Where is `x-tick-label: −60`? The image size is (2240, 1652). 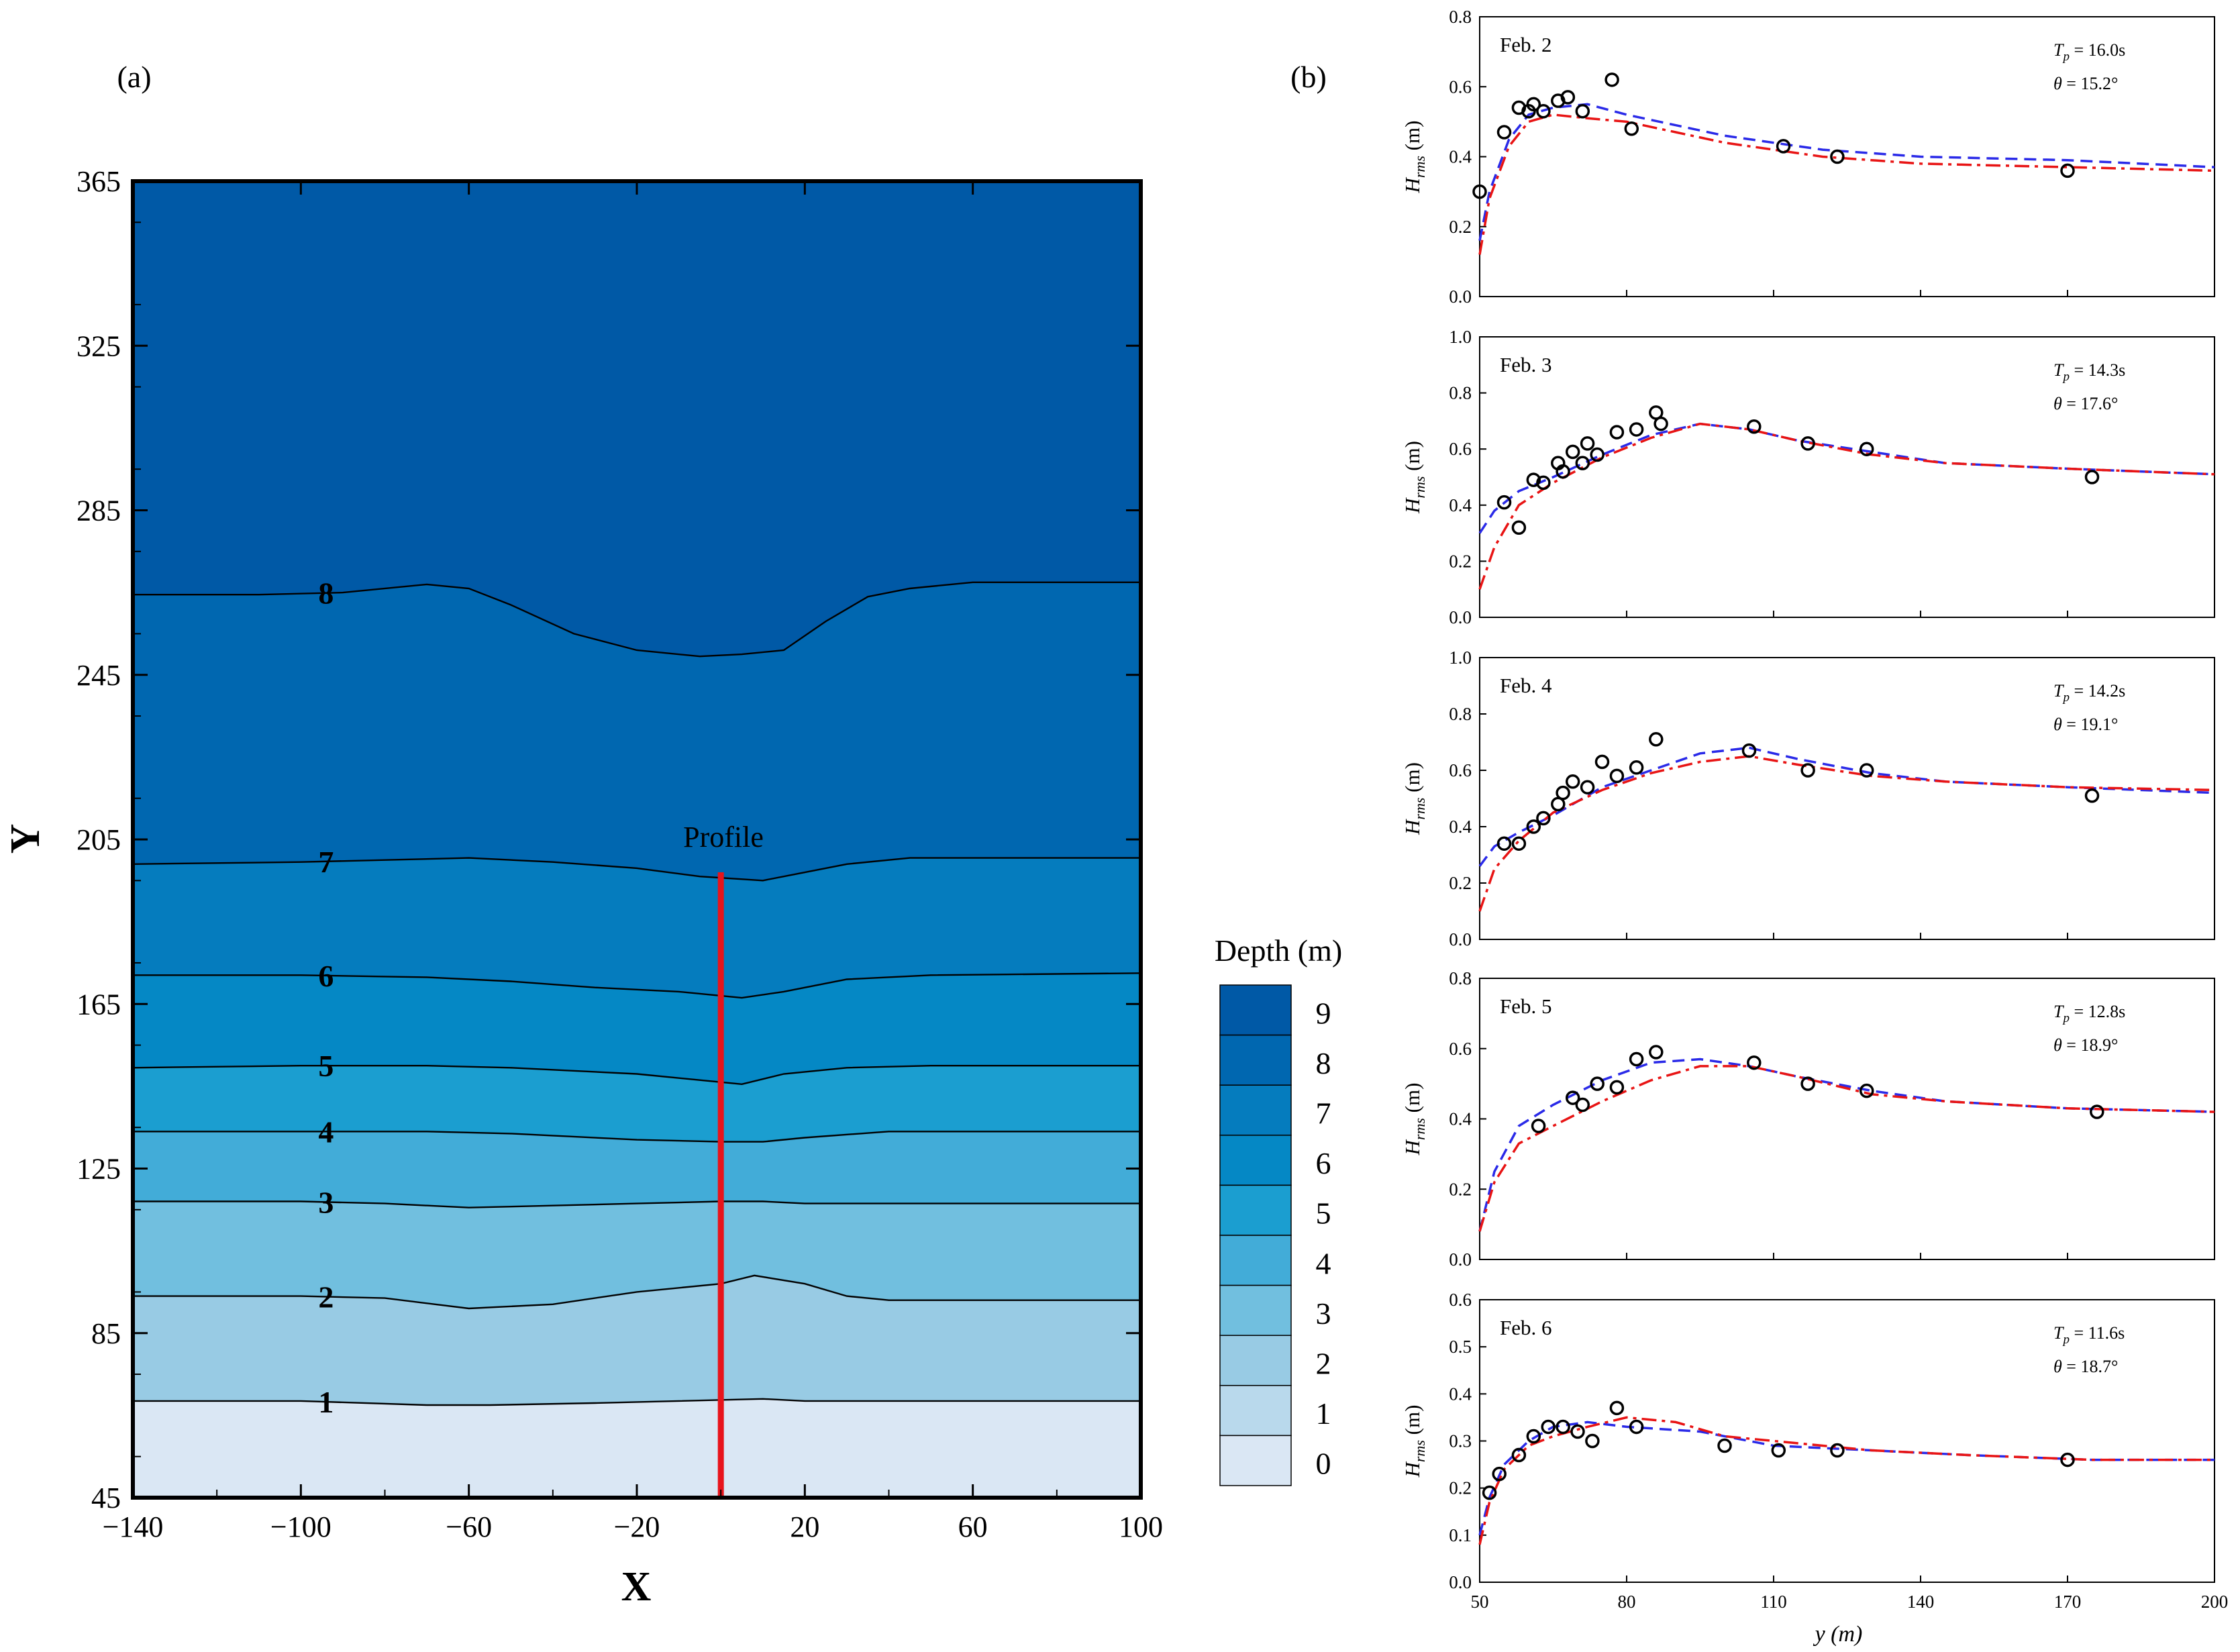 x-tick-label: −60 is located at coordinates (469, 1526).